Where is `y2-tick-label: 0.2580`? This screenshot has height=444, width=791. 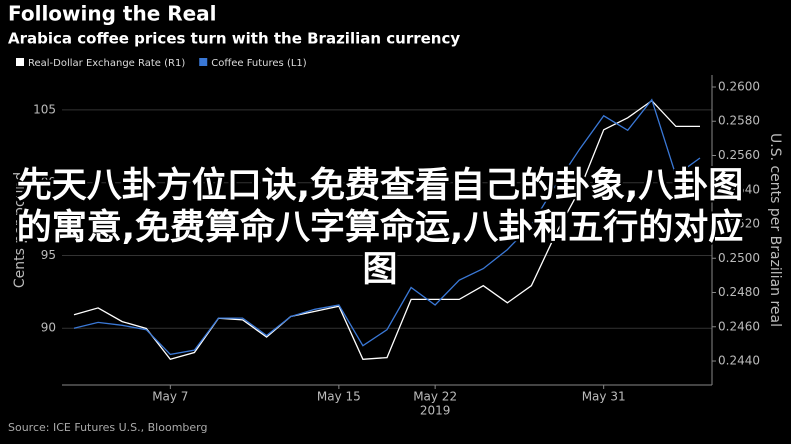
y2-tick-label: 0.2580 is located at coordinates (739, 121).